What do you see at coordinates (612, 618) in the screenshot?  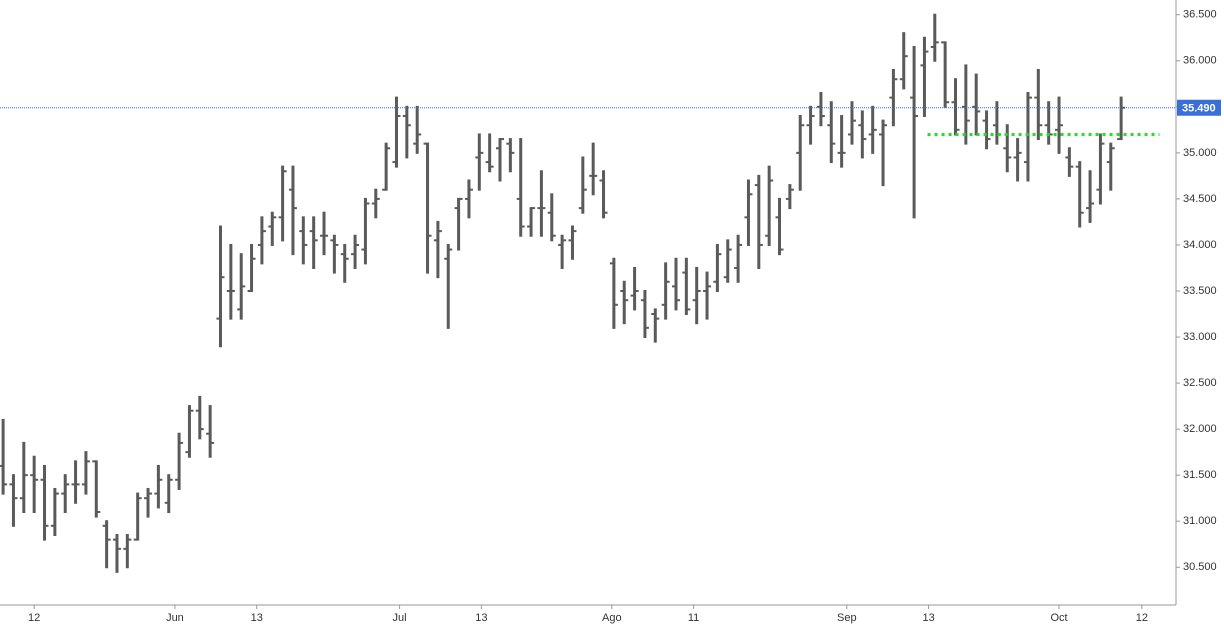 I see `x-tick-label: Ago` at bounding box center [612, 618].